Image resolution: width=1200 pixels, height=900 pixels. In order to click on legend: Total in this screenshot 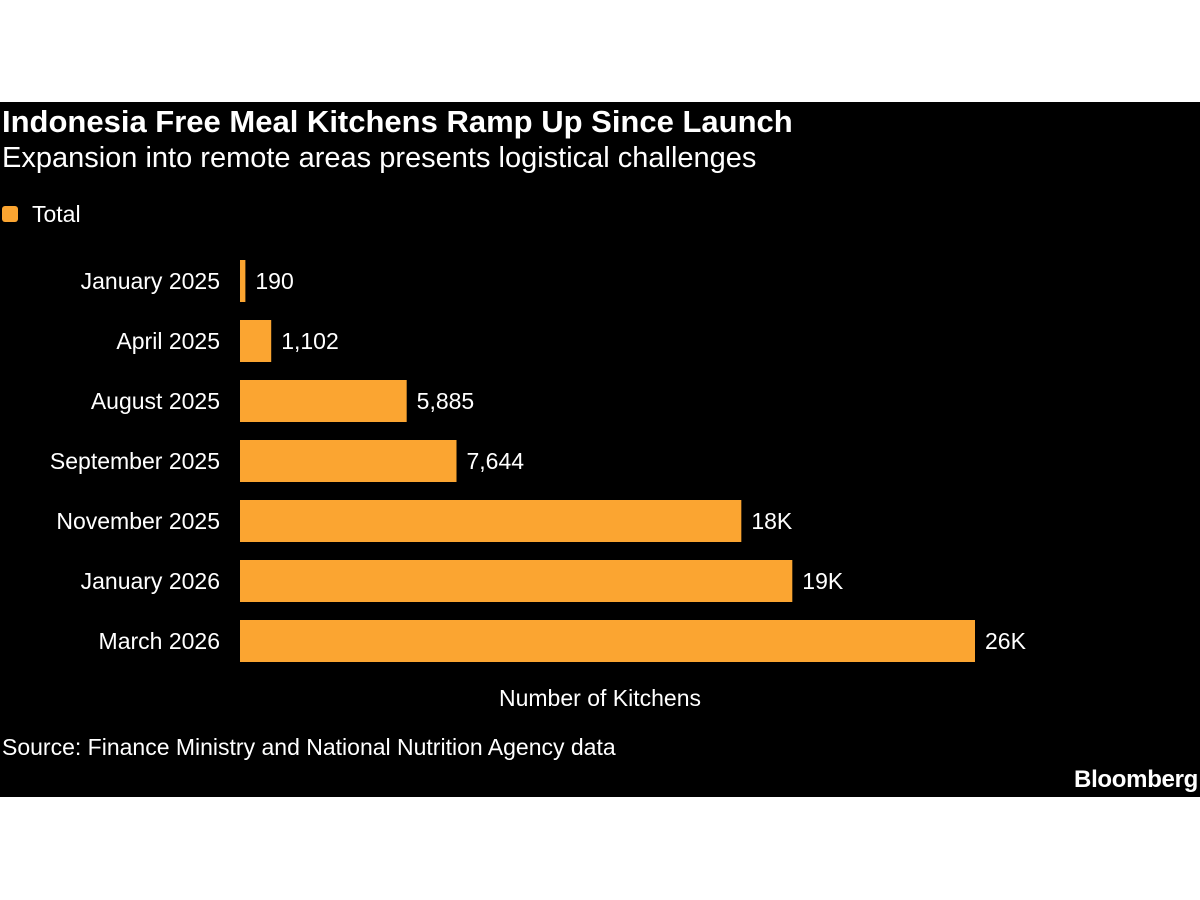, I will do `click(41, 214)`.